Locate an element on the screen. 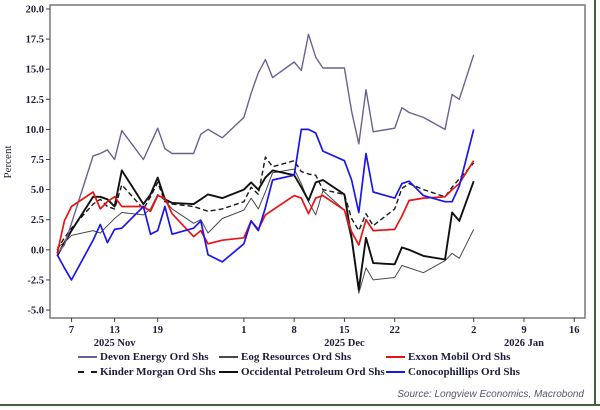 The image size is (600, 410). y-tick-label: 17.5 is located at coordinates (35, 40).